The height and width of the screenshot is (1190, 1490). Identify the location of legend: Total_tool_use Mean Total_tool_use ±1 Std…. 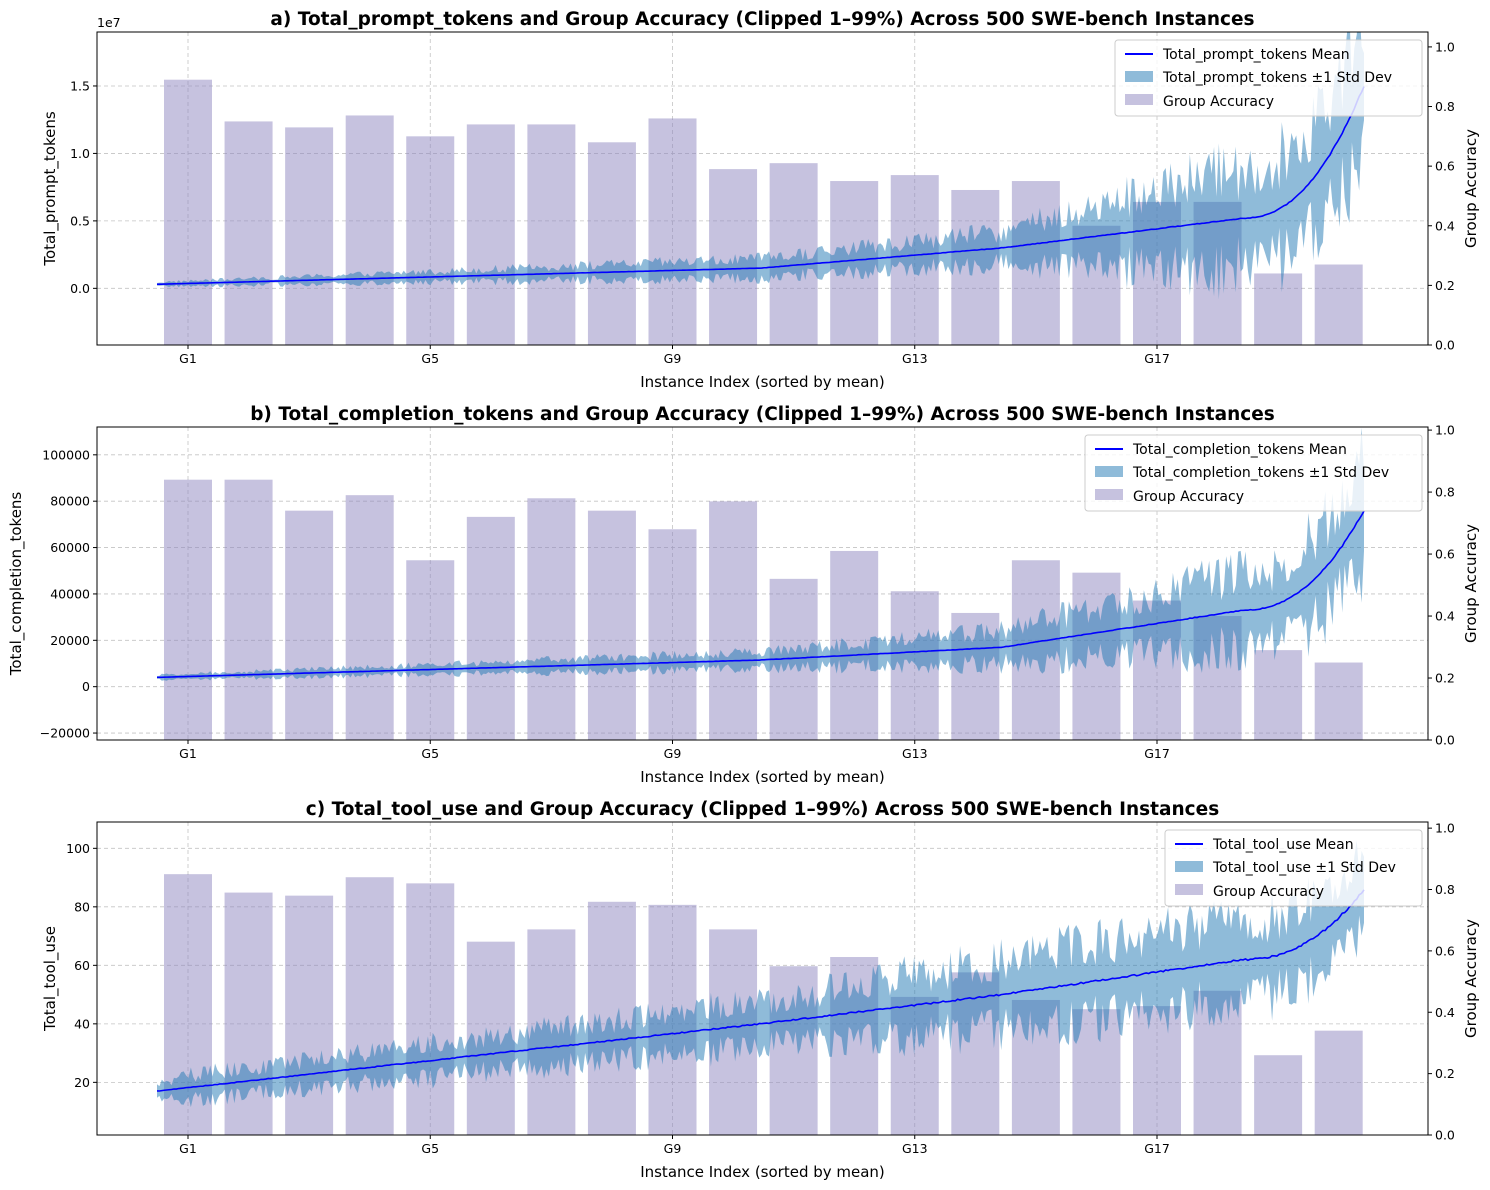
(1293, 868).